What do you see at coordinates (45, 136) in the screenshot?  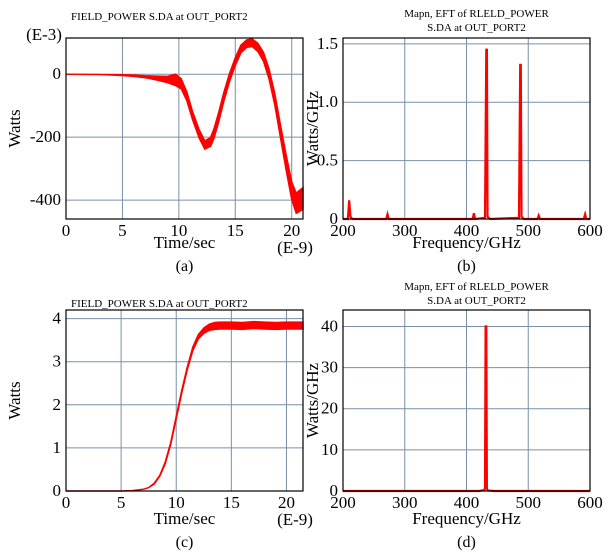 I see `y-tick-label: -200` at bounding box center [45, 136].